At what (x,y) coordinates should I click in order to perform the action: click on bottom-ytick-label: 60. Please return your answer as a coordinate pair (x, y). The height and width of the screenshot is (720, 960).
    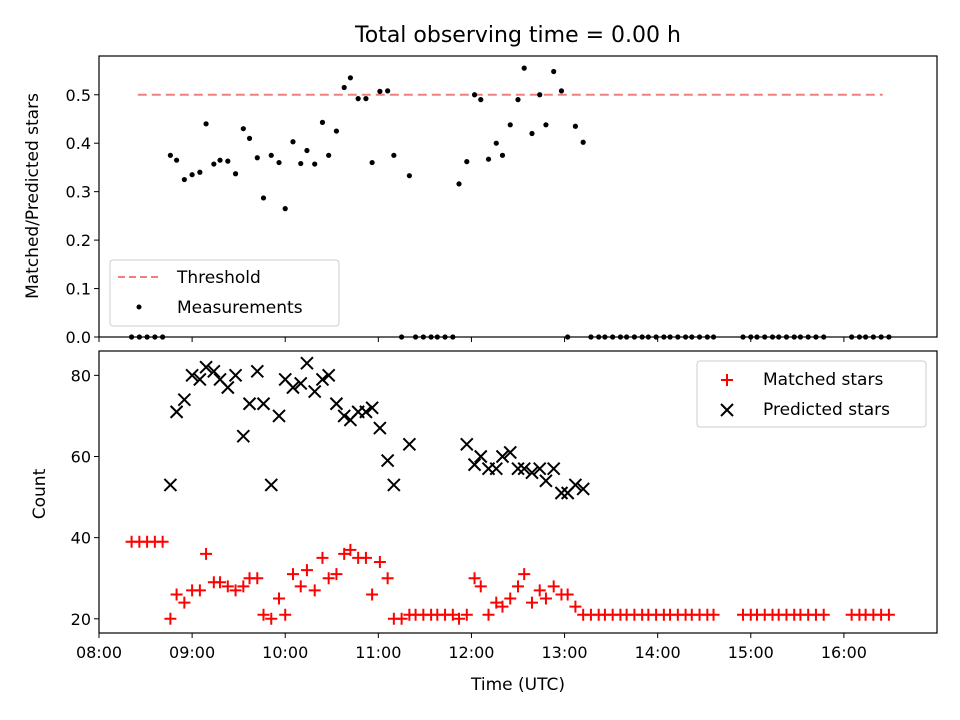
    Looking at the image, I should click on (81, 456).